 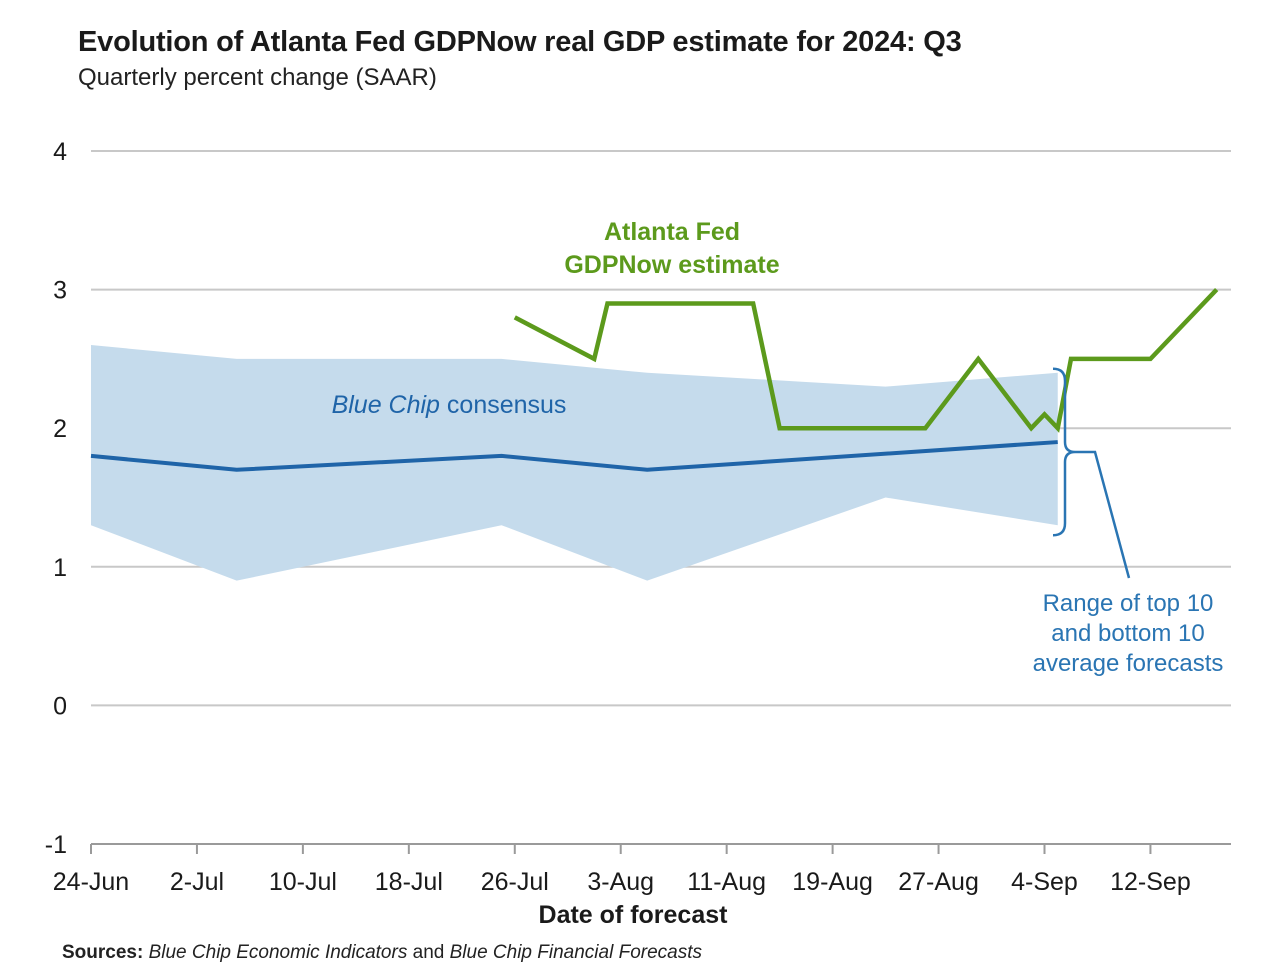 What do you see at coordinates (575, 952) in the screenshot?
I see `source-blue-chip-financial: Blue Chip Financial Forecasts` at bounding box center [575, 952].